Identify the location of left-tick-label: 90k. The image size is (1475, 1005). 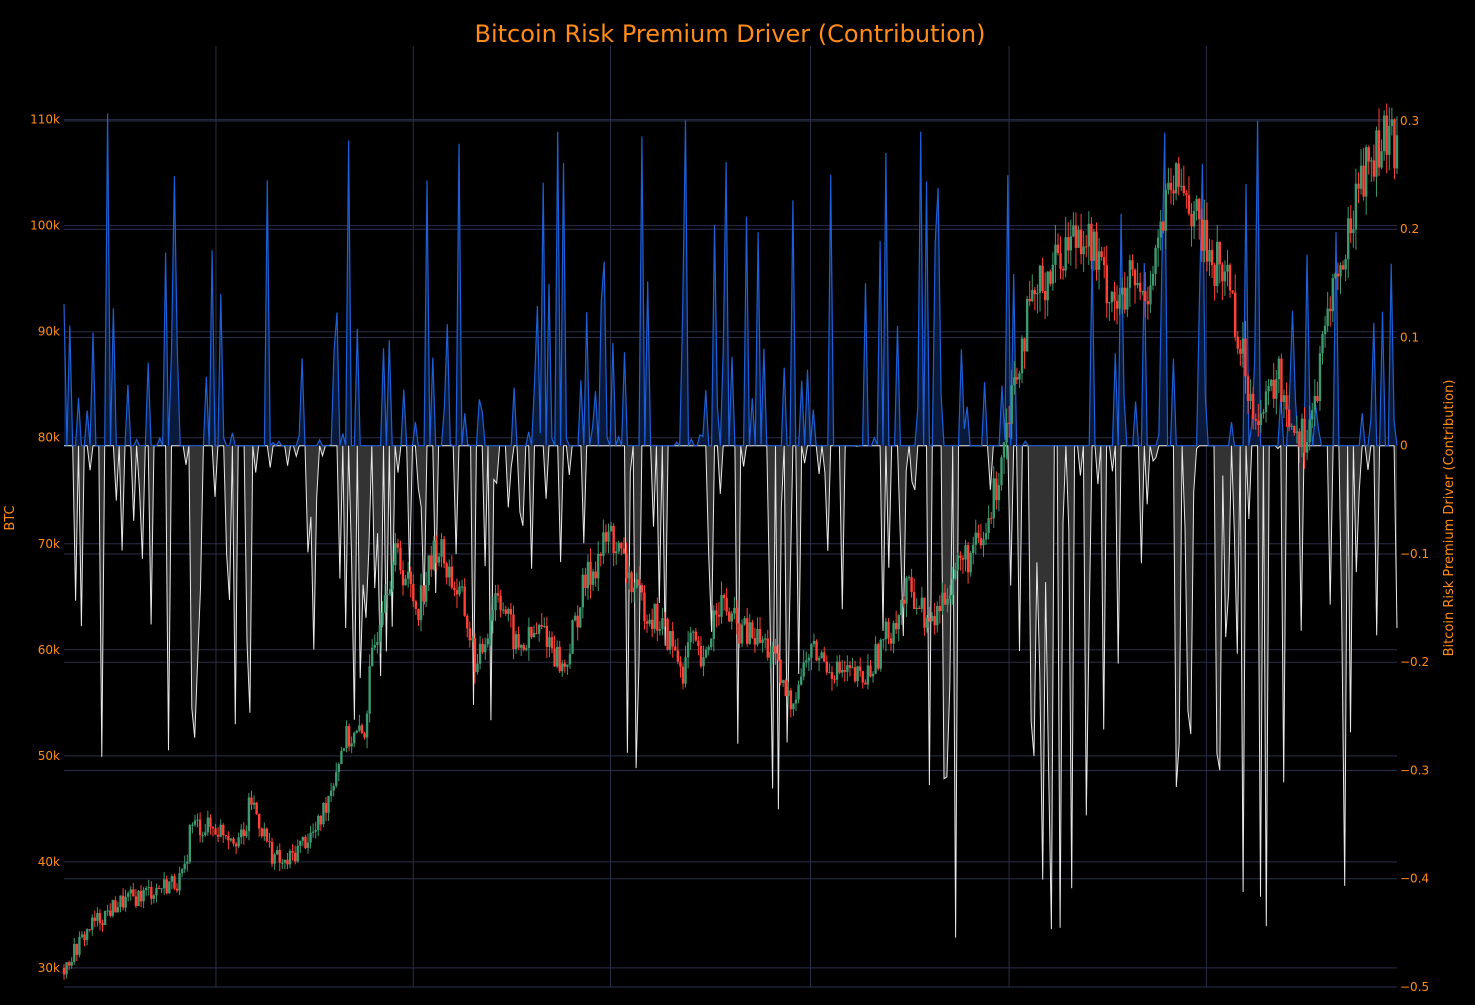
(49, 332).